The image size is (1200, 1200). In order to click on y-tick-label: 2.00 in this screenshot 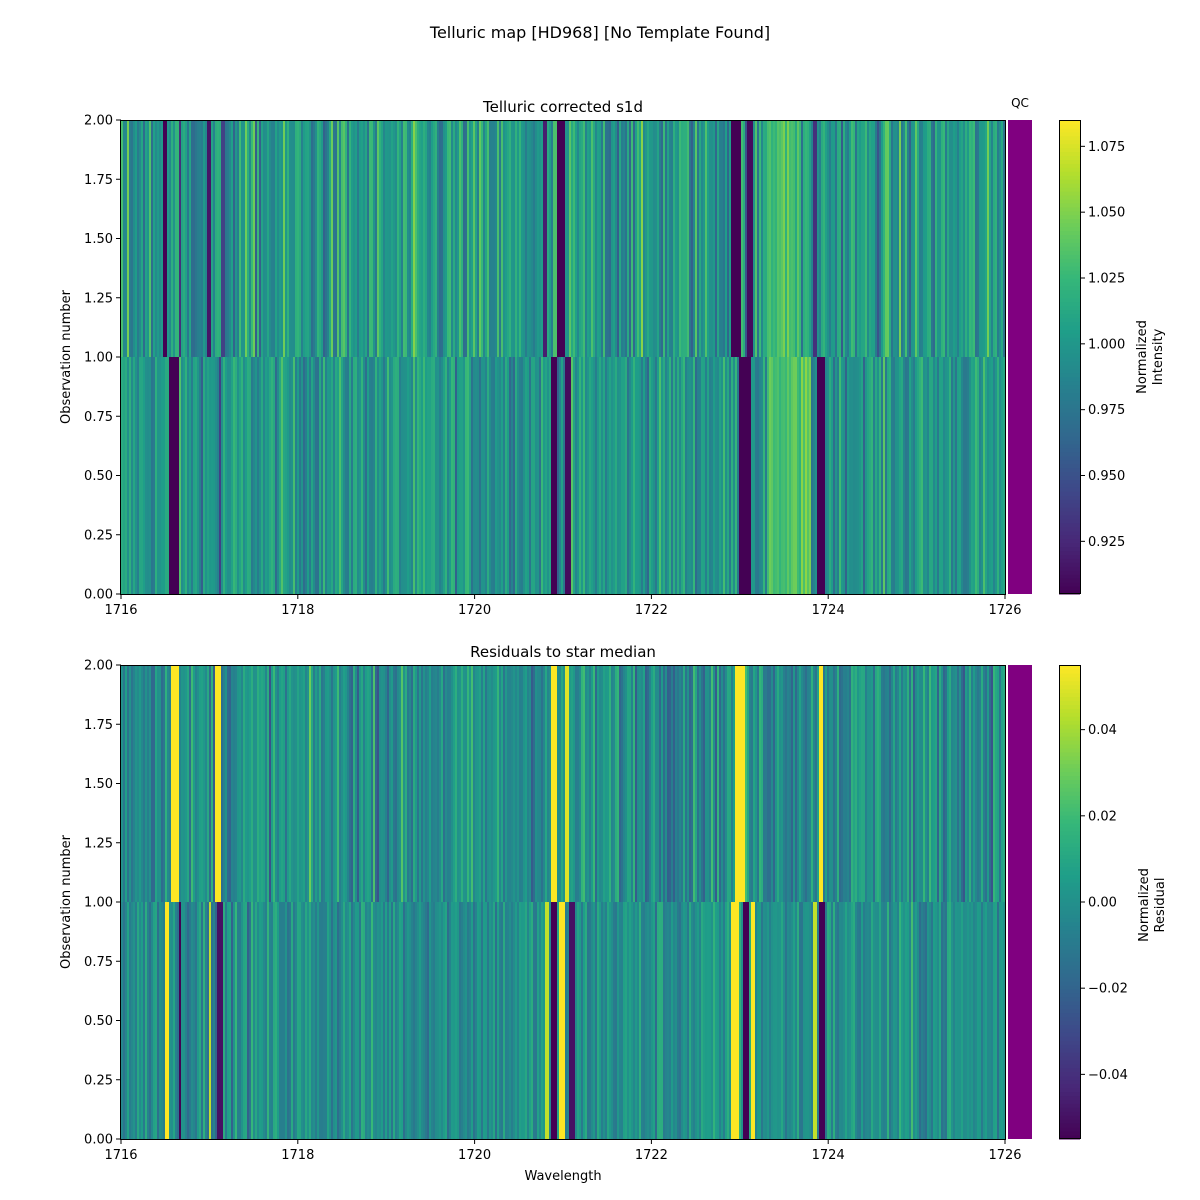, I will do `click(98, 666)`.